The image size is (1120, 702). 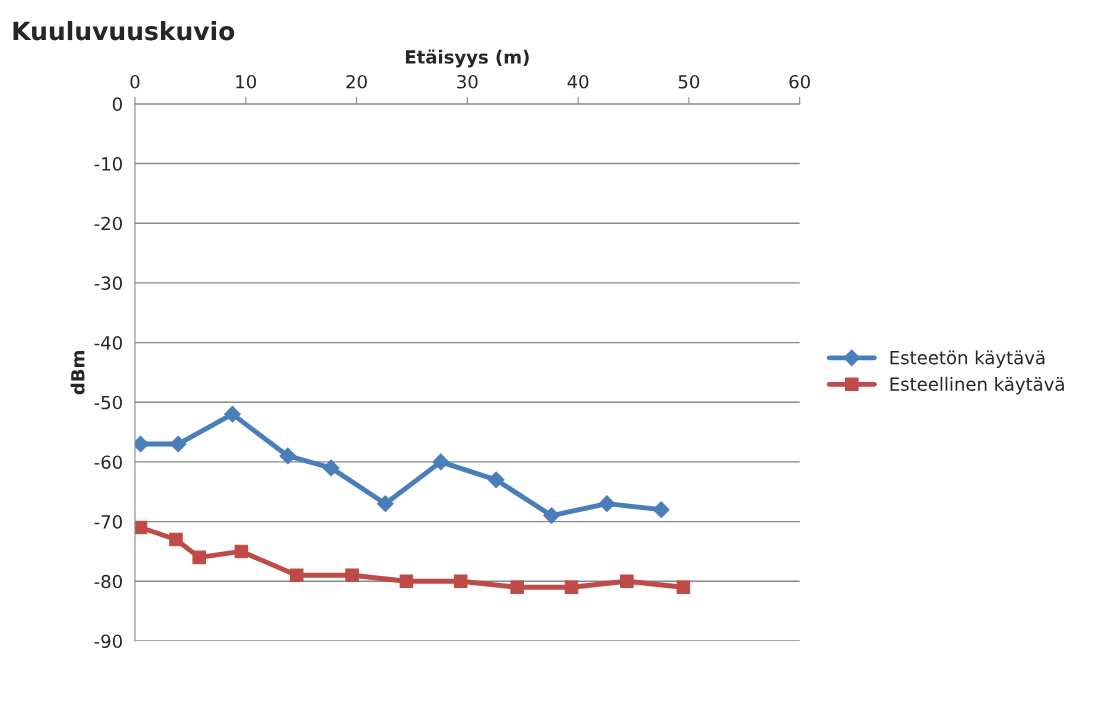 What do you see at coordinates (108, 343) in the screenshot?
I see `y-tick-label: -40` at bounding box center [108, 343].